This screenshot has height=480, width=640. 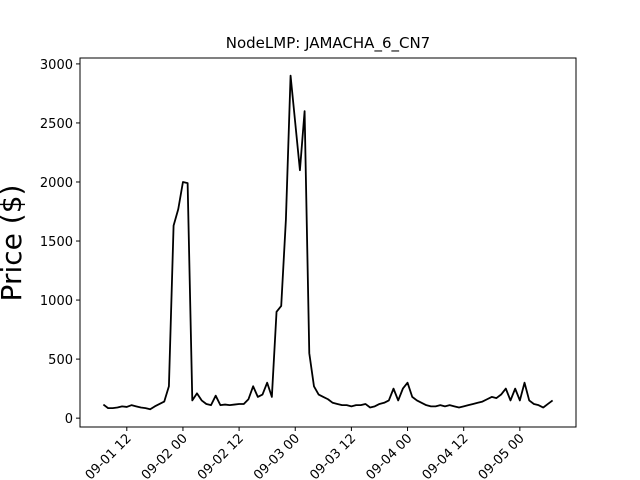 What do you see at coordinates (56, 183) in the screenshot?
I see `y-tick-label: 2000` at bounding box center [56, 183].